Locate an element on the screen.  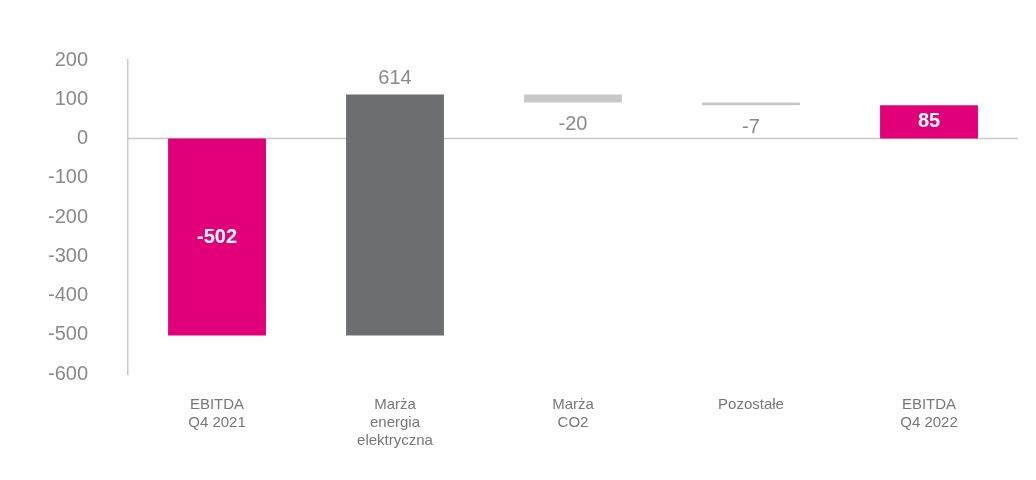
y-tick-label: -300 is located at coordinates (68, 254).